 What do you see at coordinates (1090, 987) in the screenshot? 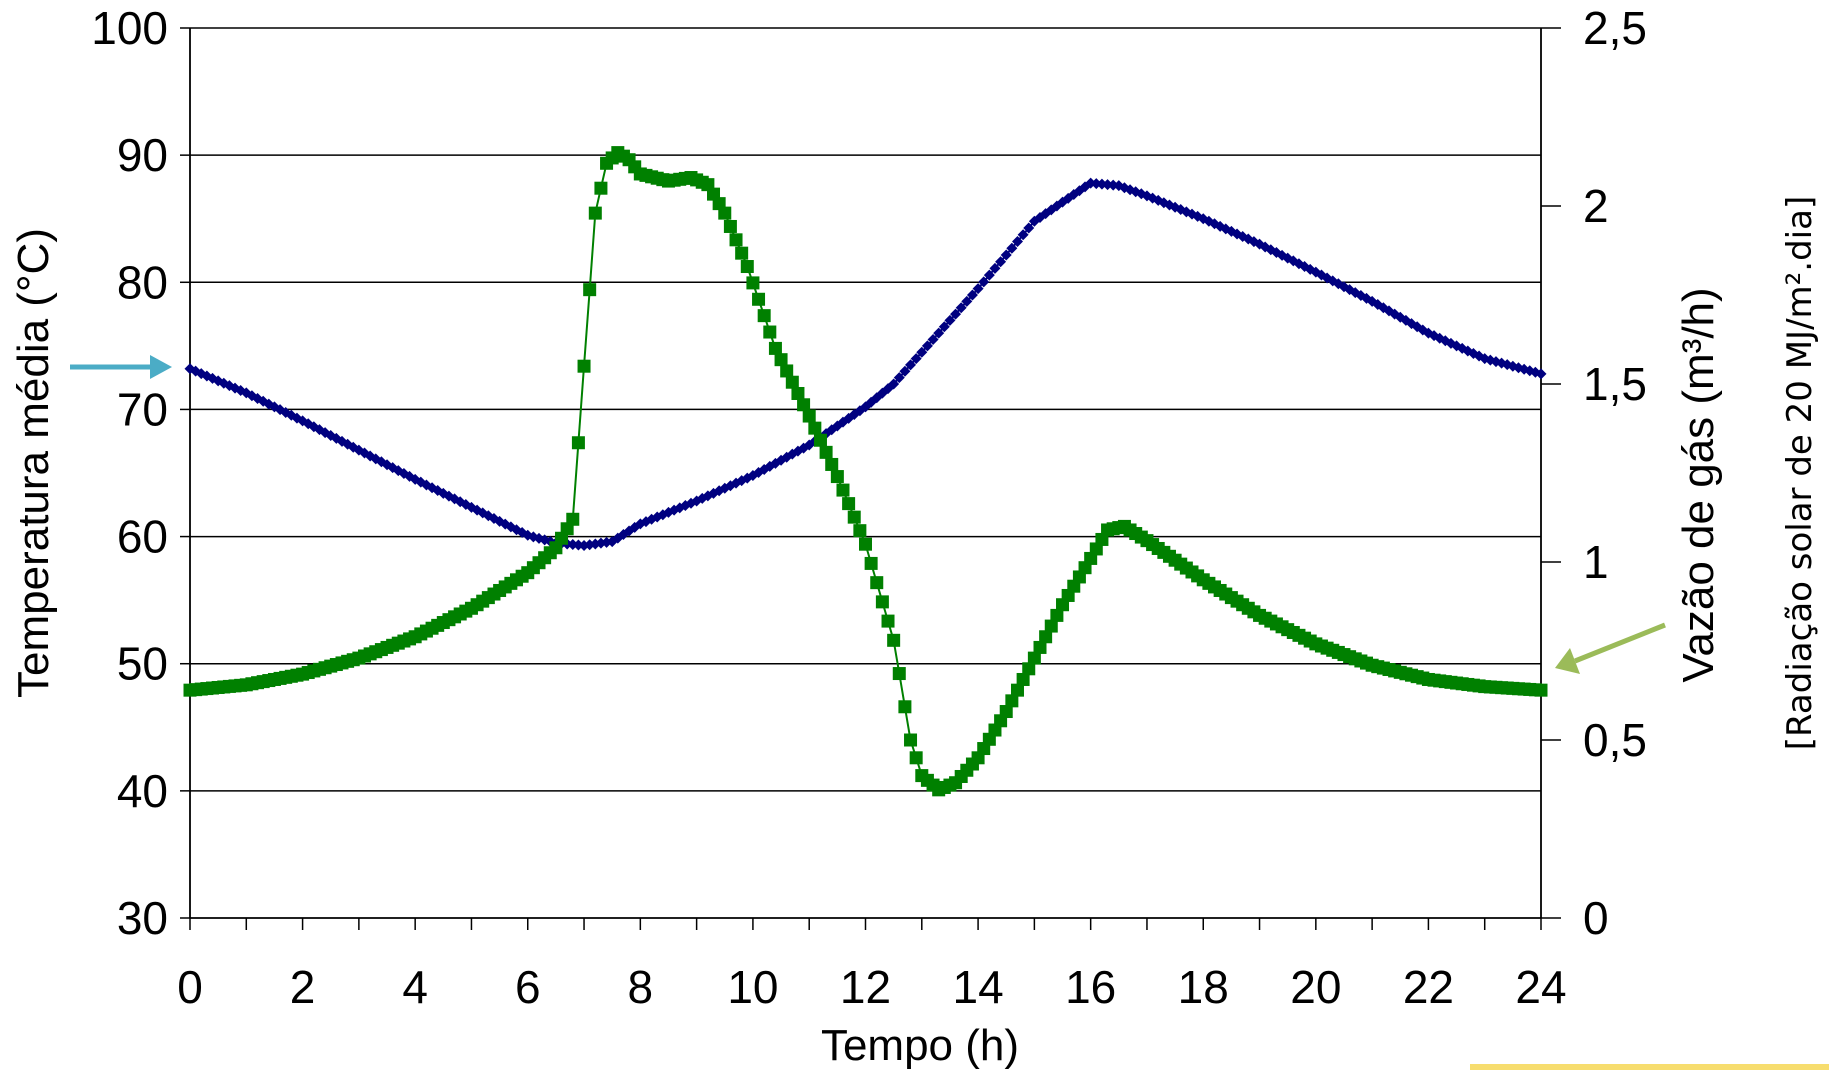
I see `x-tick-label: 16` at bounding box center [1090, 987].